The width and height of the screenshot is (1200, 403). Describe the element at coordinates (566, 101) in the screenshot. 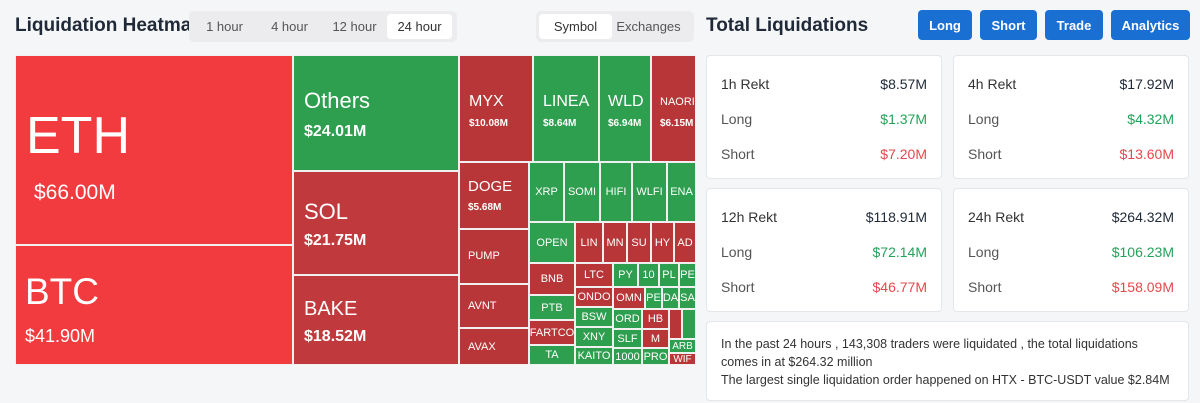

I see `tile-symbol: LINEA` at that location.